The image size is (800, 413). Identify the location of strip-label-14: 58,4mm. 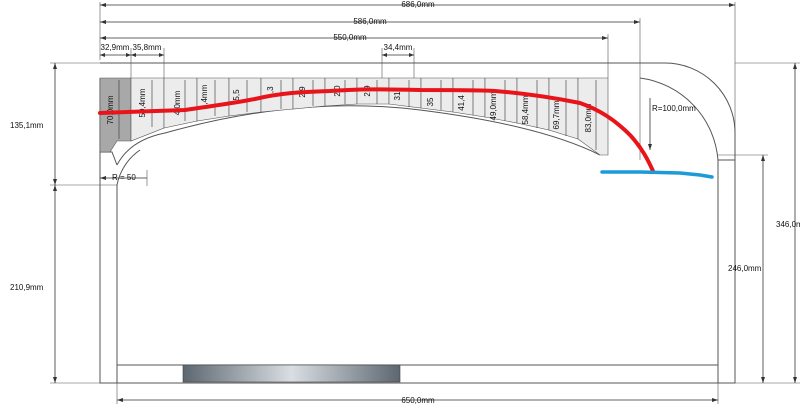
(525, 109).